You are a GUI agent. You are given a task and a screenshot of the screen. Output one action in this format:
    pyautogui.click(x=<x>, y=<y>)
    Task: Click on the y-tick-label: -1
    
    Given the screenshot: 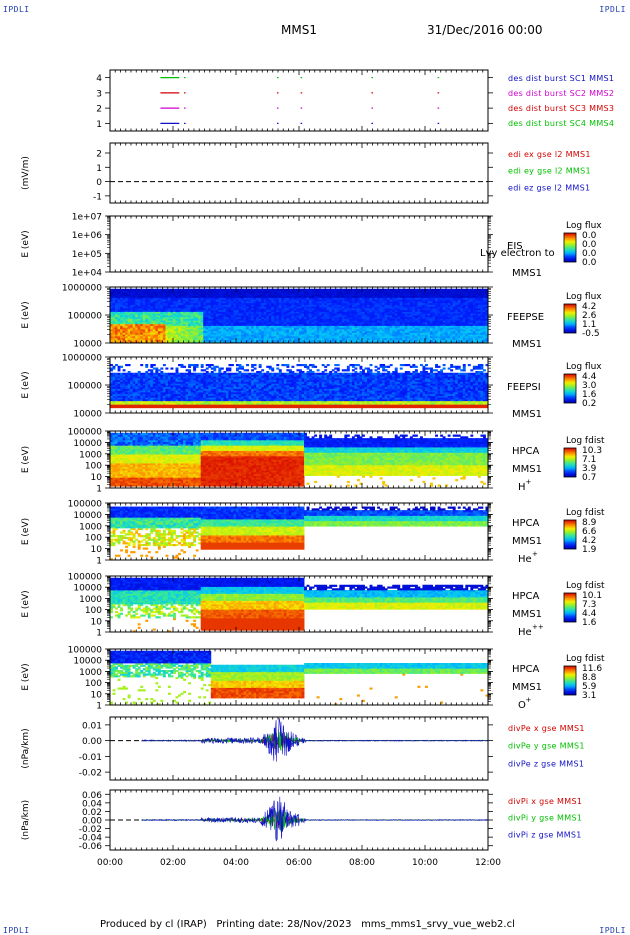 What is the action you would take?
    pyautogui.click(x=97, y=197)
    